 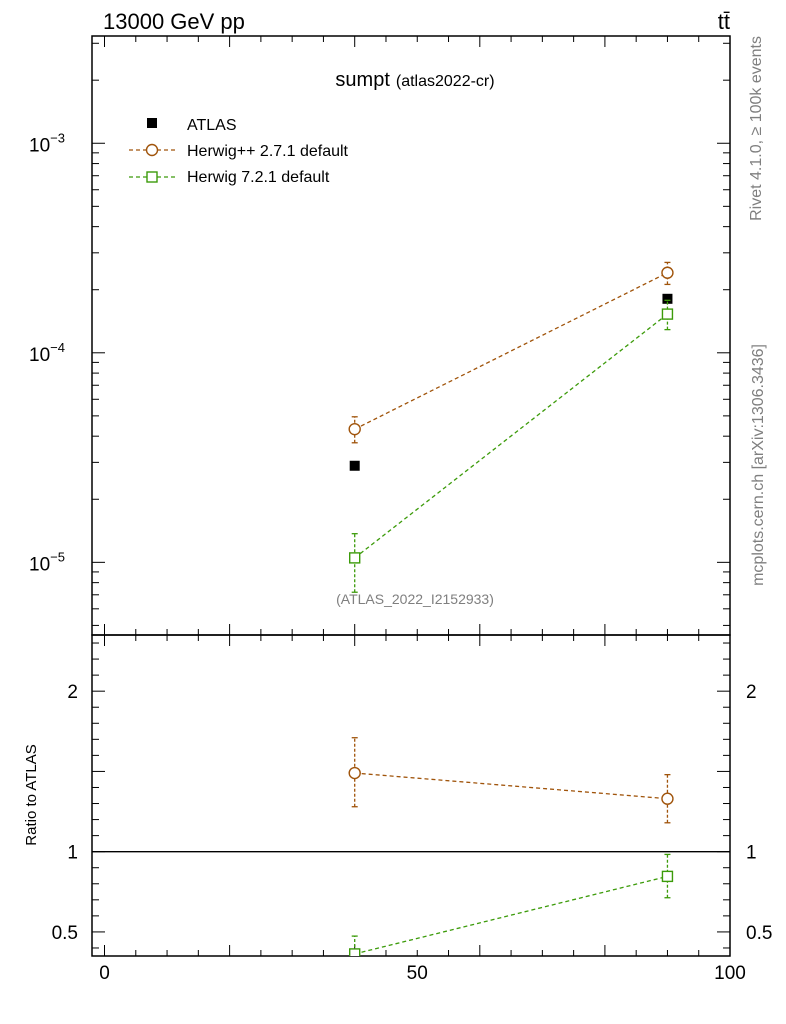 What do you see at coordinates (212, 125) in the screenshot?
I see `legend-atlas-label: ATLAS` at bounding box center [212, 125].